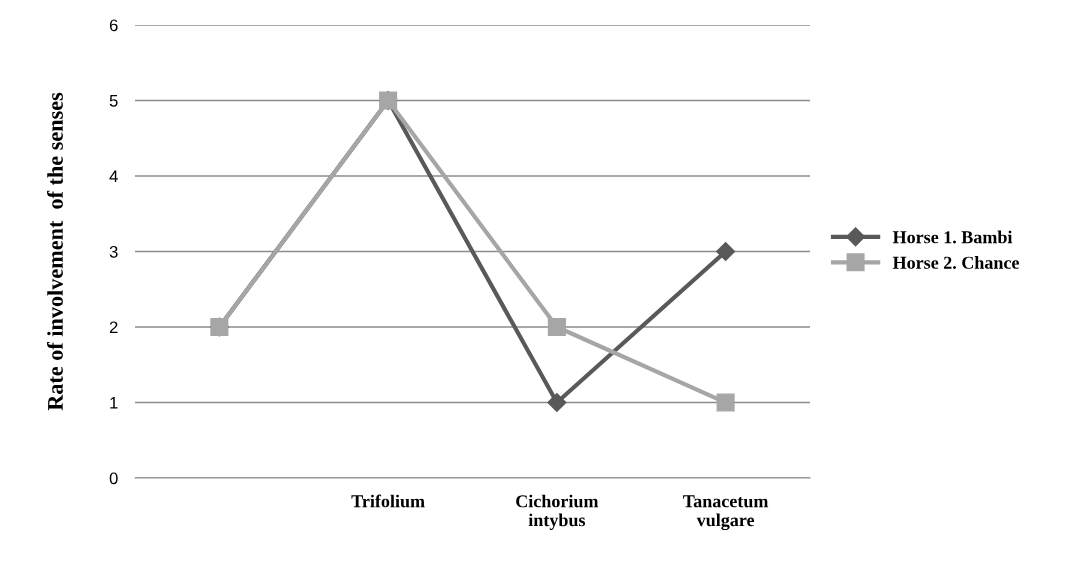  Describe the element at coordinates (113, 101) in the screenshot. I see `y-tick-label: 5` at that location.